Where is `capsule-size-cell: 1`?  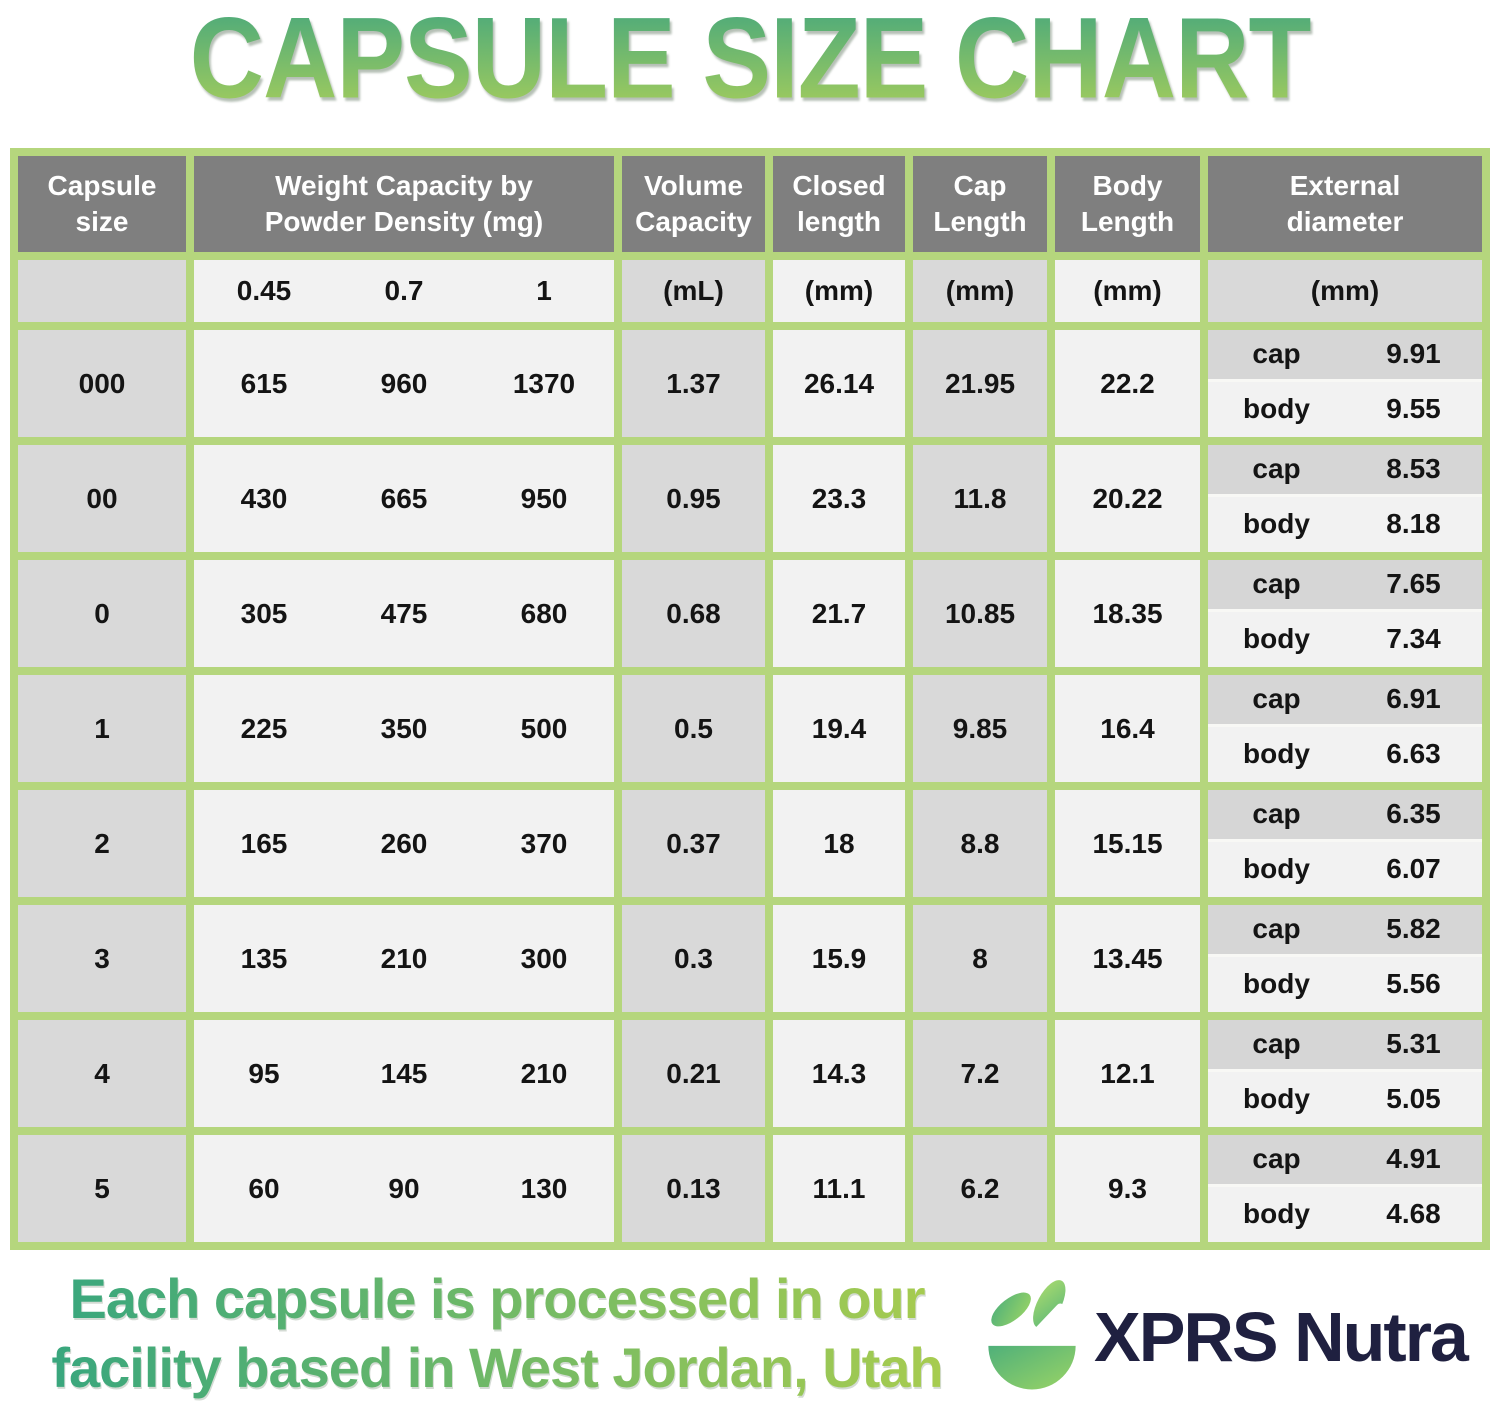 capsule-size-cell: 1 is located at coordinates (102, 728).